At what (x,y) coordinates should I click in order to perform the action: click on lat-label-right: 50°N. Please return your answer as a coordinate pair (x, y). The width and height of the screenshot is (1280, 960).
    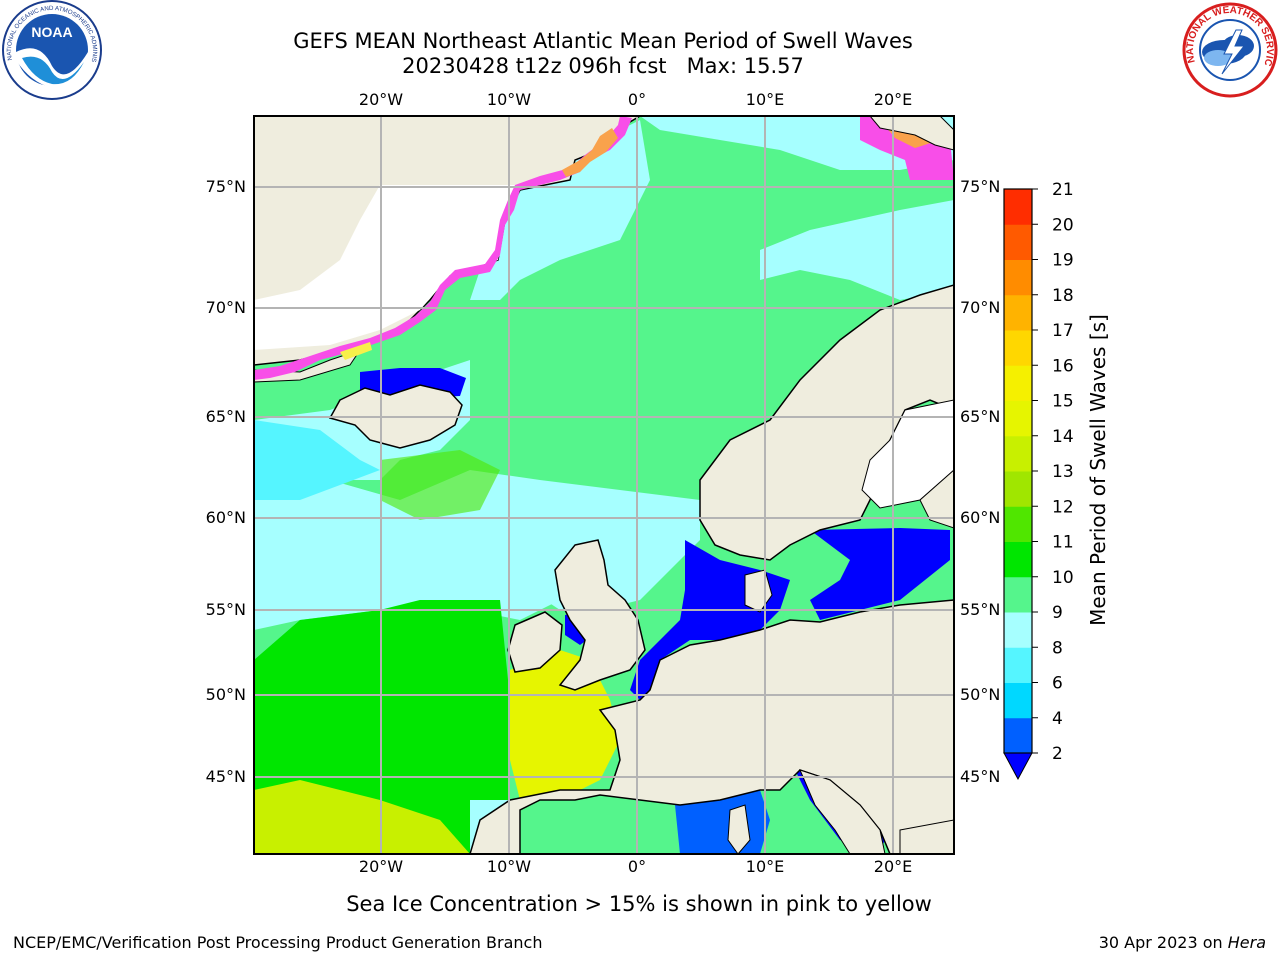
    Looking at the image, I should click on (980, 694).